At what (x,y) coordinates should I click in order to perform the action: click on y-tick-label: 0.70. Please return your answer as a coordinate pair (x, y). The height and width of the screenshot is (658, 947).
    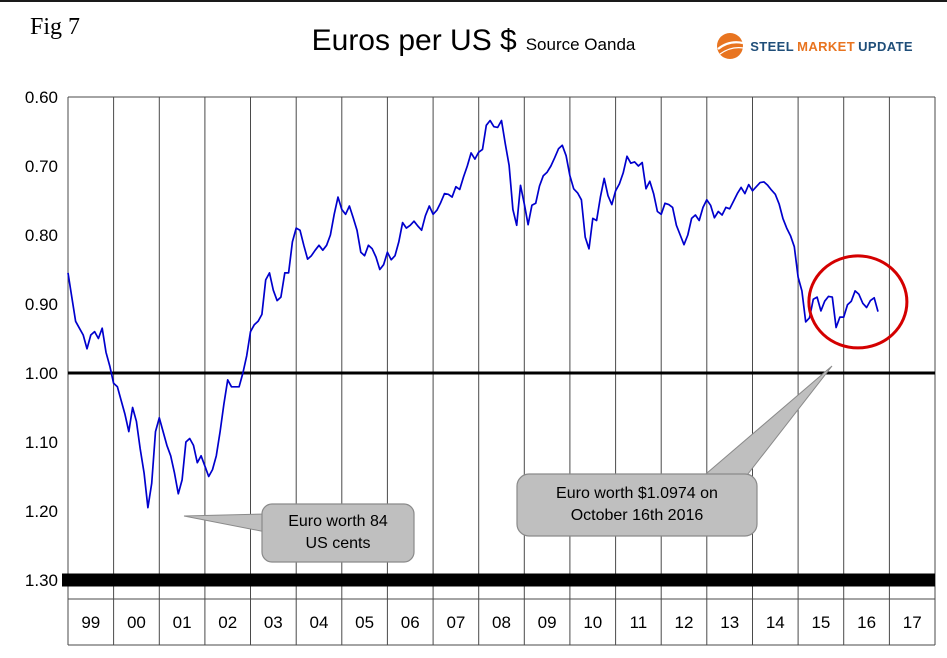
    Looking at the image, I should click on (41, 166).